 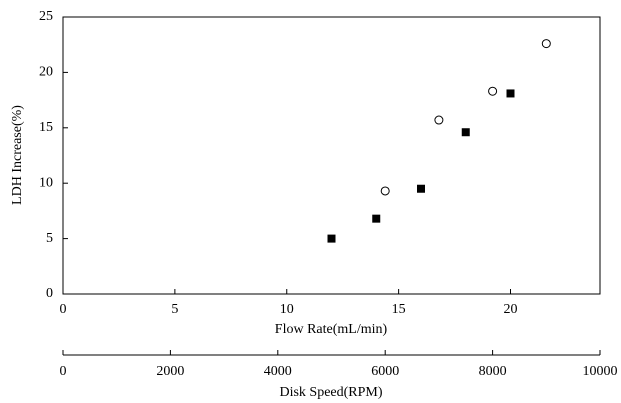 I want to click on y-tick-label: 10, so click(x=46, y=182).